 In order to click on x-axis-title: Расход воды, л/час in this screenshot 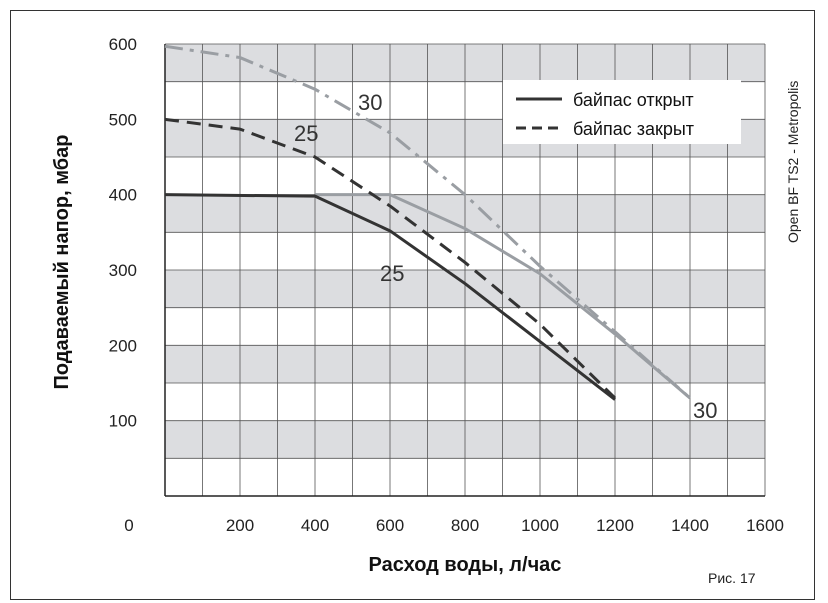, I will do `click(465, 565)`.